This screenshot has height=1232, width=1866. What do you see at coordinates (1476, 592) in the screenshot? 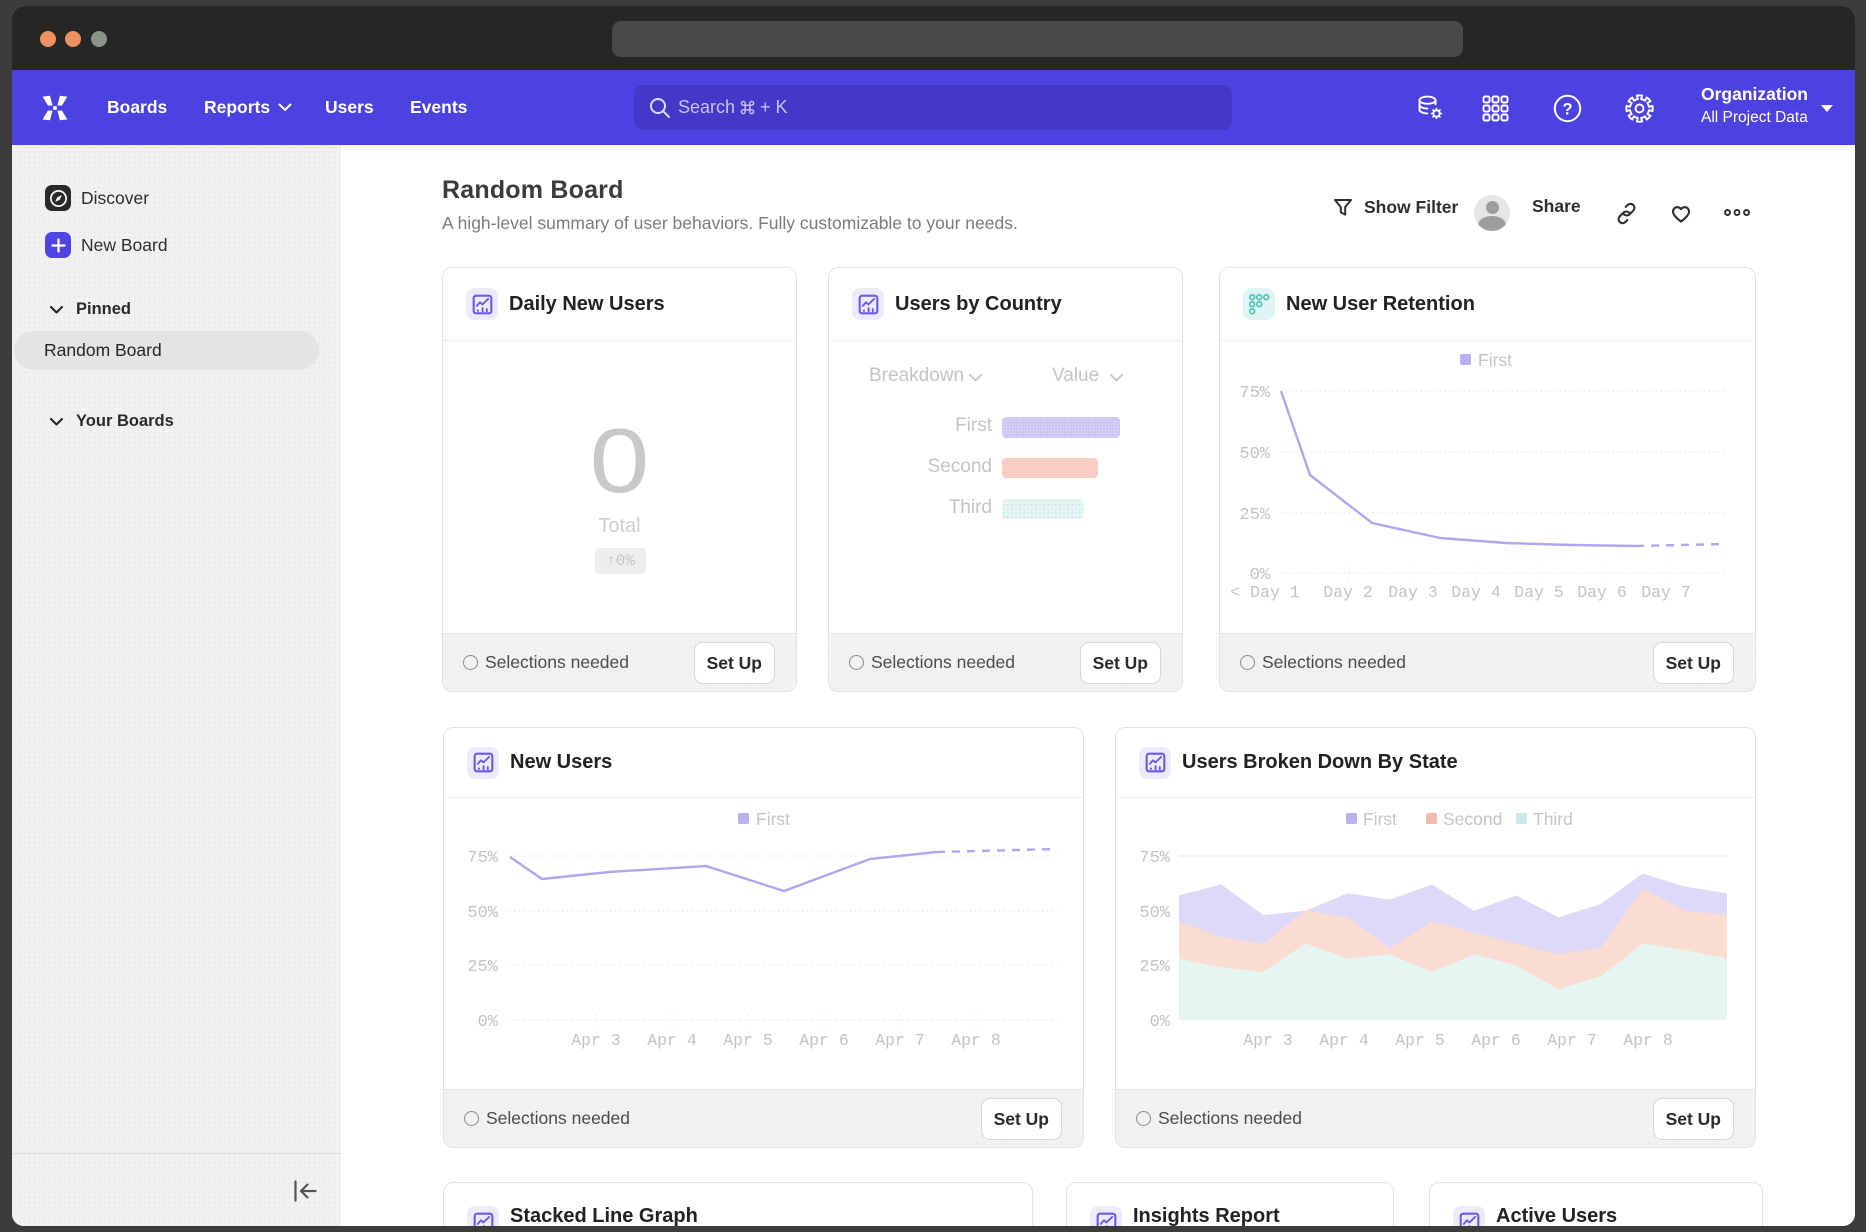
I see `svg-text: Day 4` at bounding box center [1476, 592].